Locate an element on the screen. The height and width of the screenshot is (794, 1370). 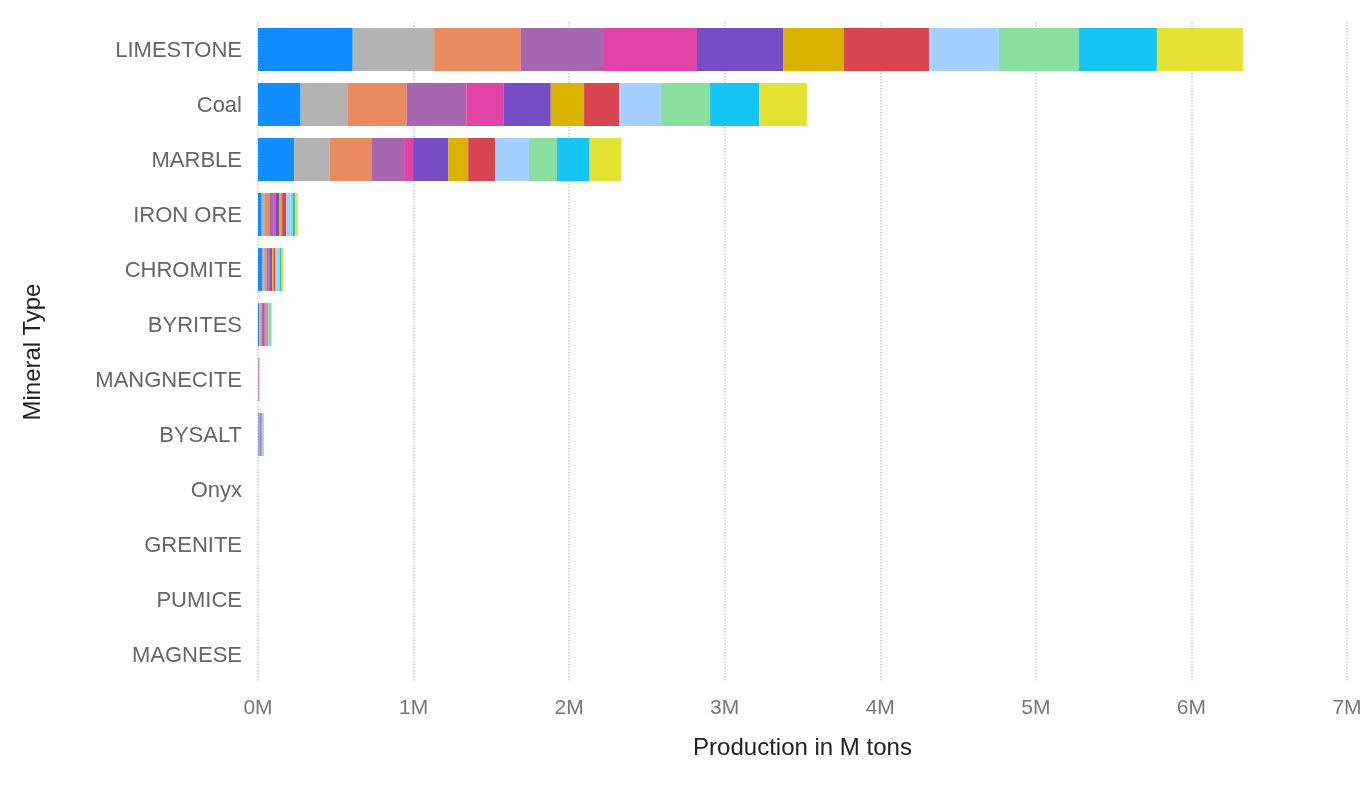
y-tick-label: BYRITES is located at coordinates (194, 324).